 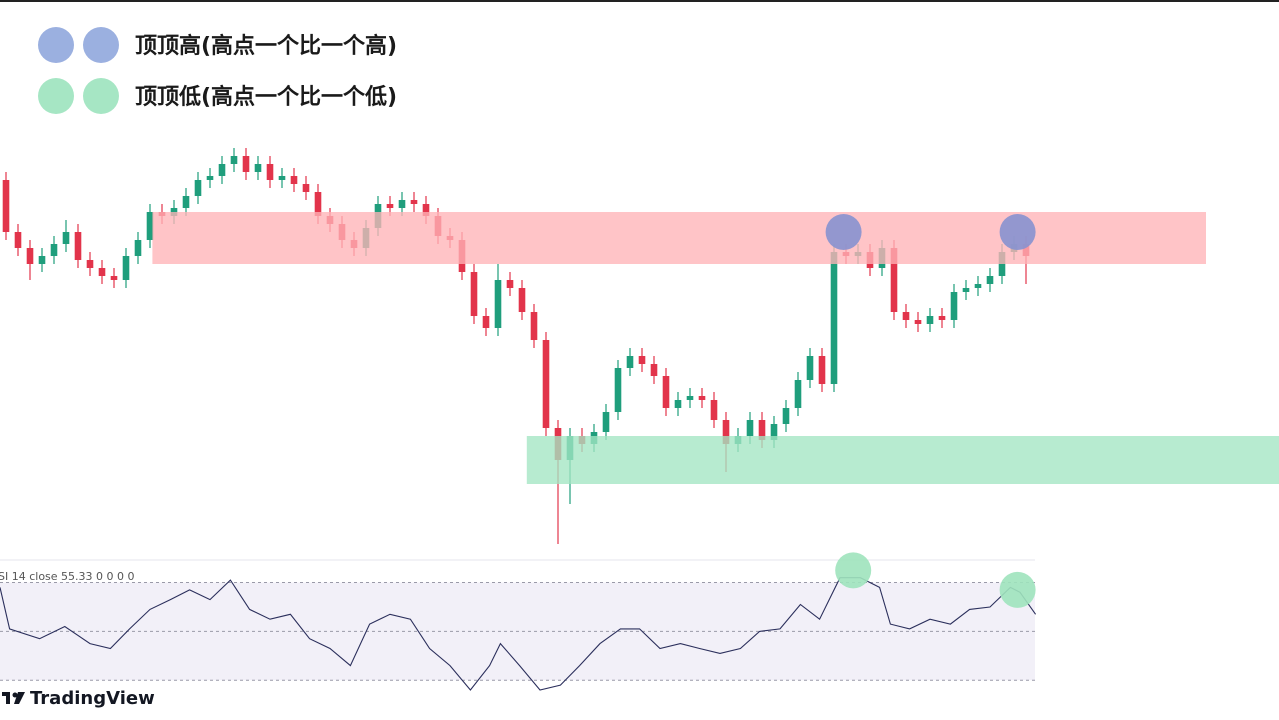 I want to click on legend-text: 顶顶高(高点一个比一个高), so click(x=266, y=46).